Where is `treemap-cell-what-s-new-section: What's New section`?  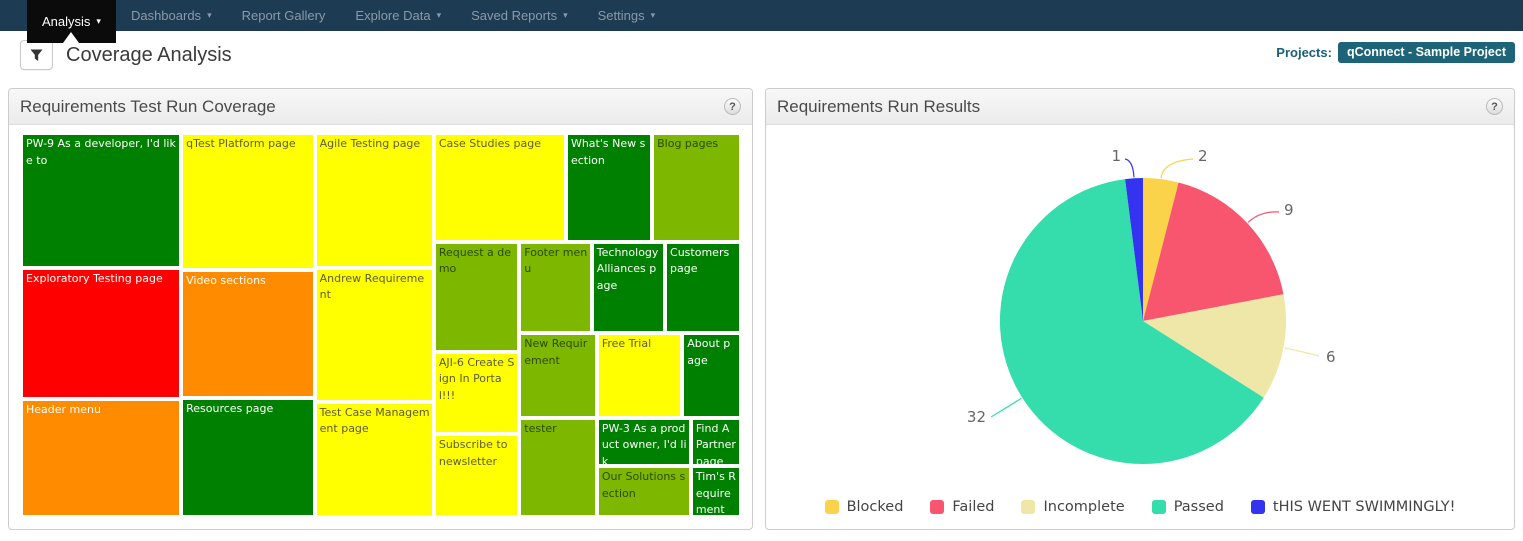
treemap-cell-what-s-new-section: What's New section is located at coordinates (608, 187).